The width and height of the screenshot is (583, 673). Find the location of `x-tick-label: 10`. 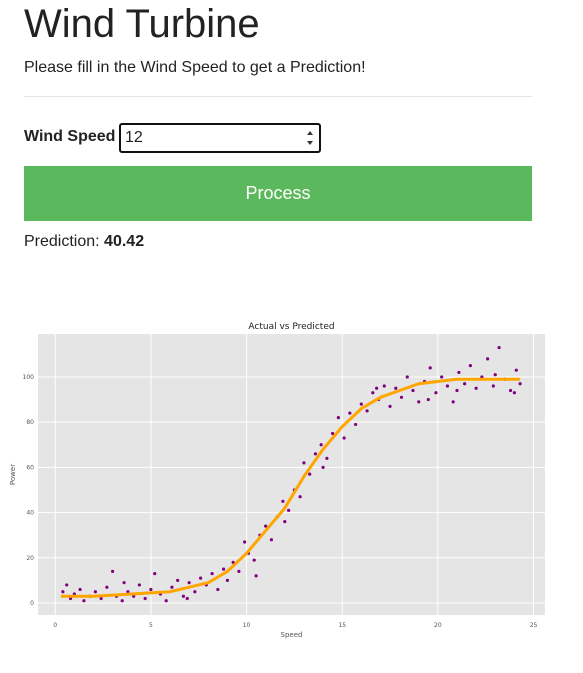

x-tick-label: 10 is located at coordinates (247, 625).